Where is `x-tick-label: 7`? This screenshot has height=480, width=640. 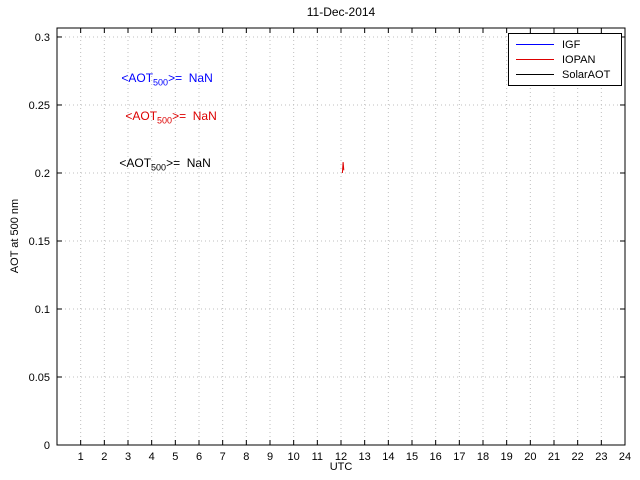
x-tick-label: 7 is located at coordinates (223, 457).